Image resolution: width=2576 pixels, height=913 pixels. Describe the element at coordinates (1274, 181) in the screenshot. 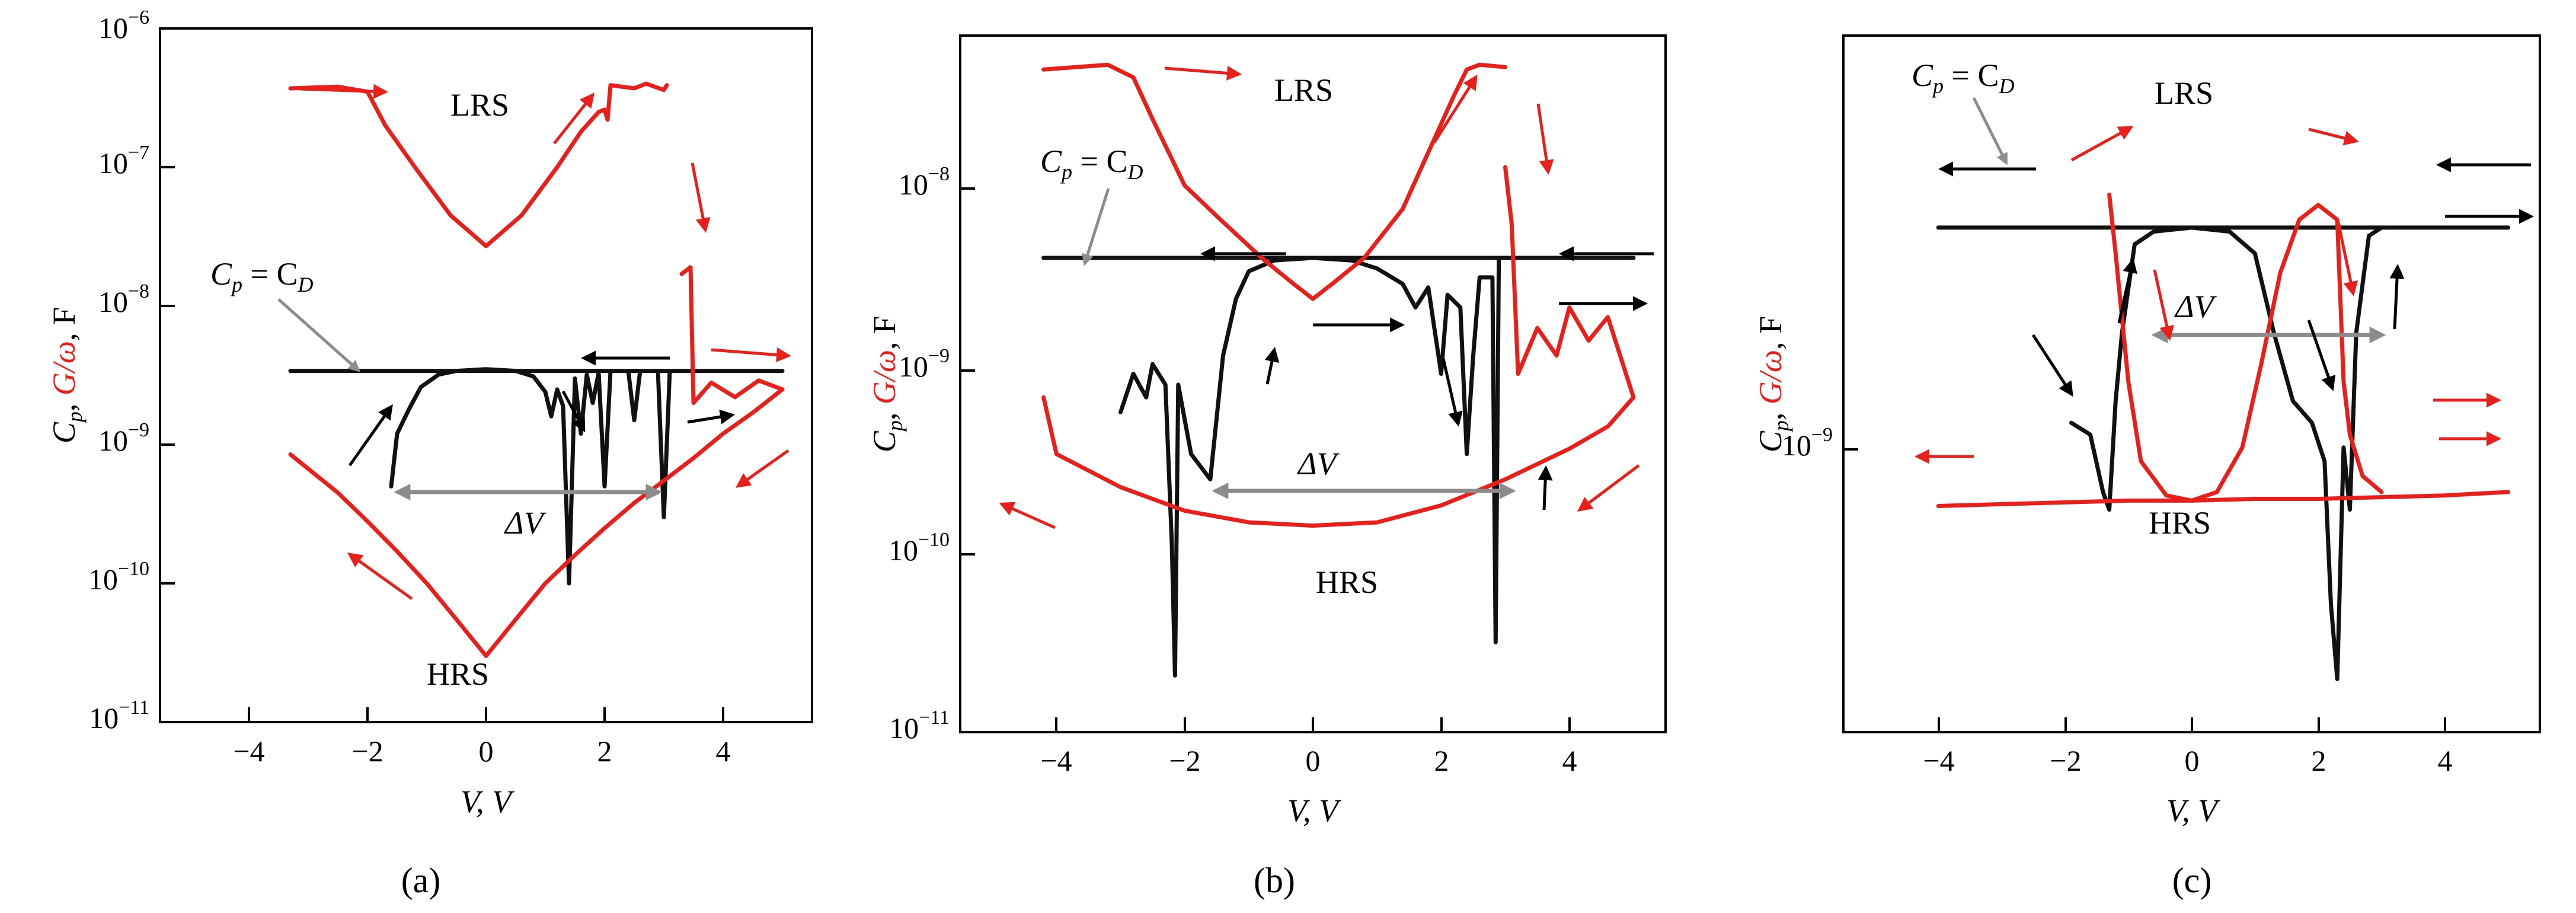

I see `panel-b-series-2-g-omega-red-curve` at that location.